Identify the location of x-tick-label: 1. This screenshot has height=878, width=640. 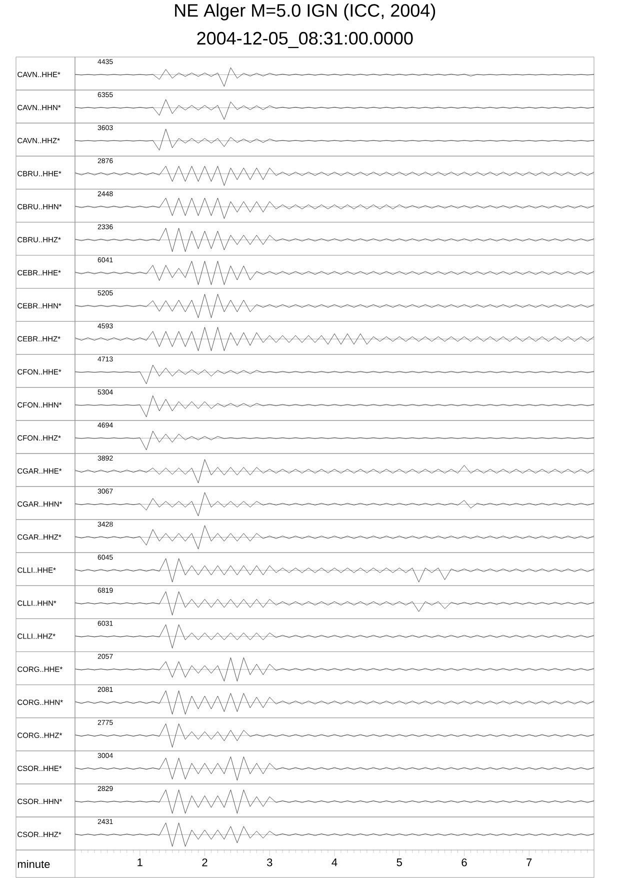
(140, 862).